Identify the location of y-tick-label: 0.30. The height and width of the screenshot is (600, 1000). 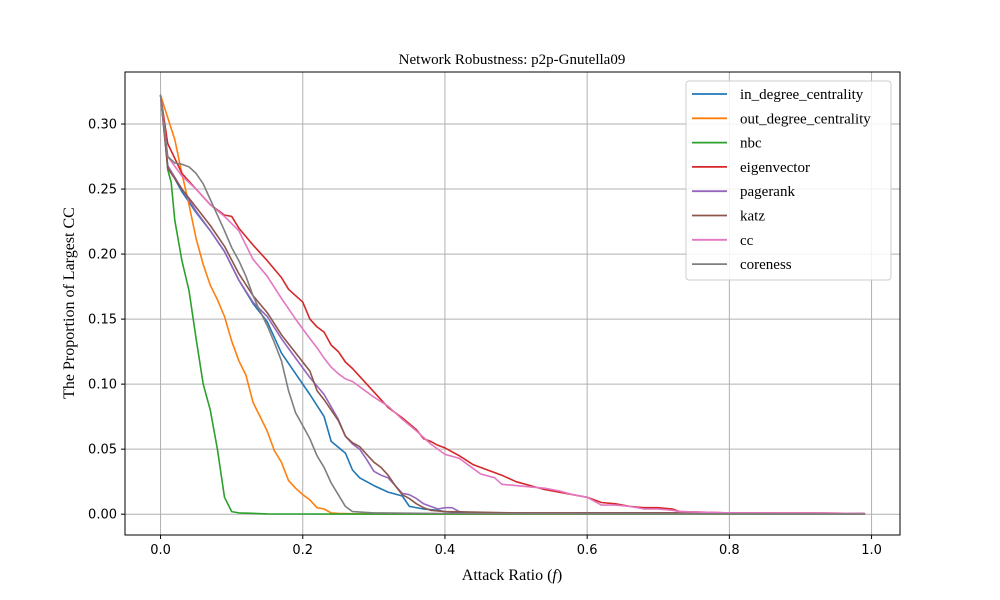
(102, 125).